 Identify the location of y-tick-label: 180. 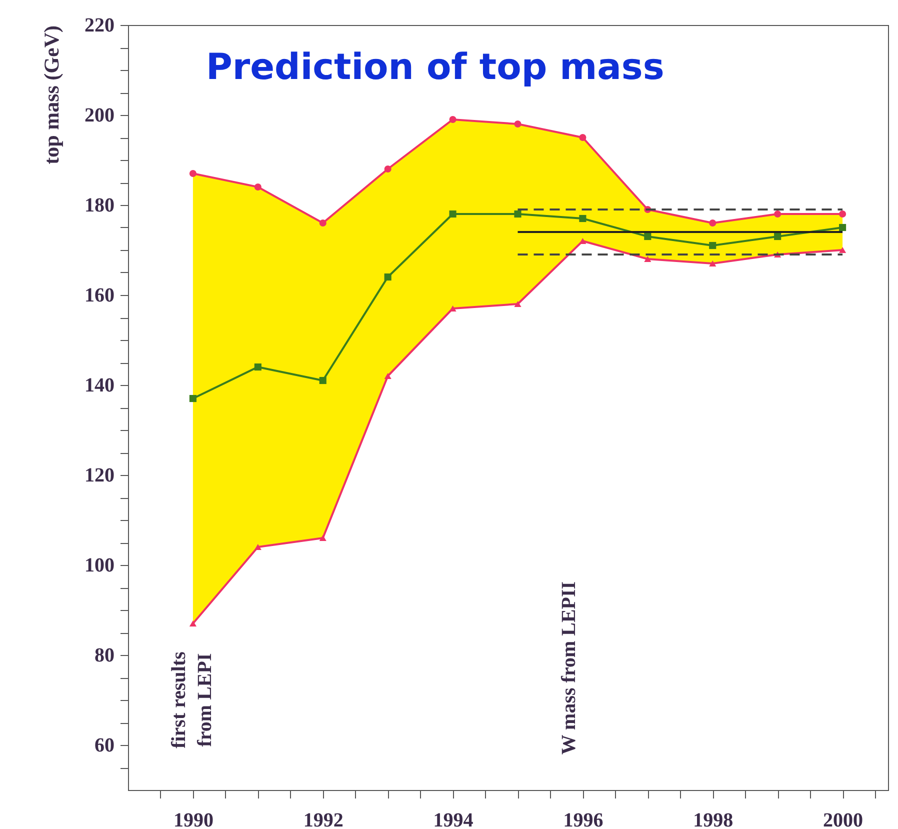
(99, 205).